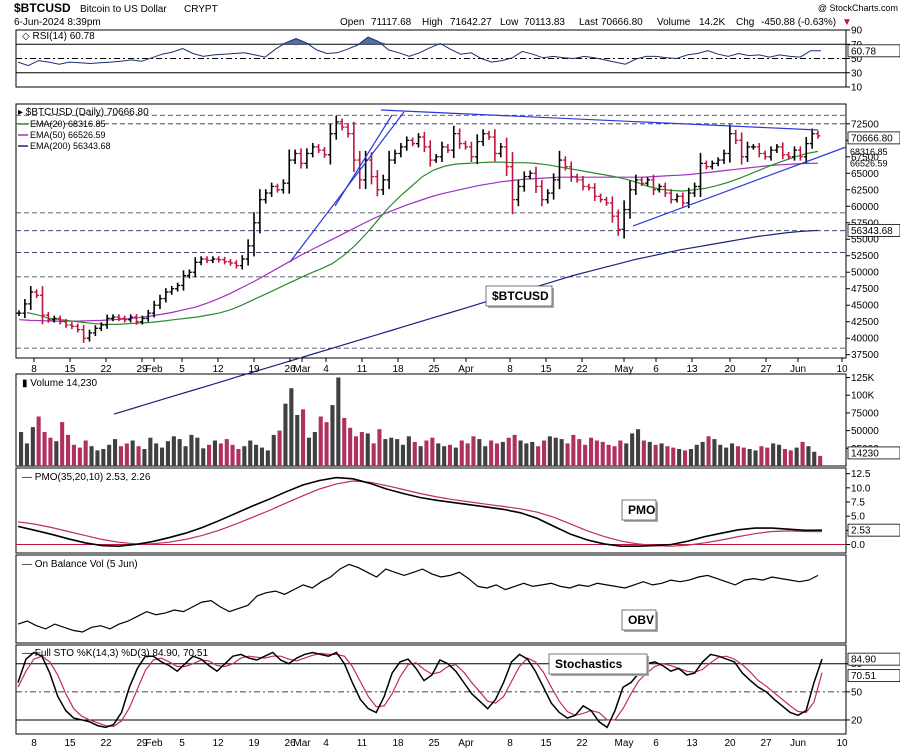  I want to click on bottom-xtick-15: 8, so click(510, 743).